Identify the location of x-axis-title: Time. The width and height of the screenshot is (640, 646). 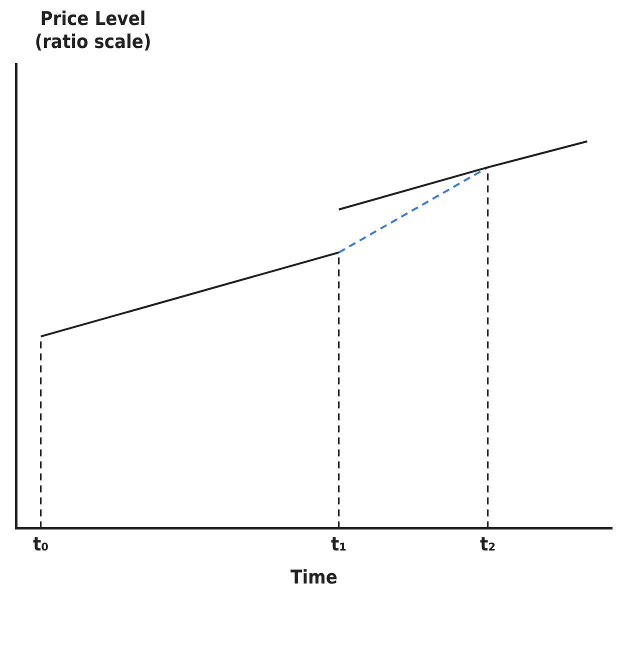
(314, 577).